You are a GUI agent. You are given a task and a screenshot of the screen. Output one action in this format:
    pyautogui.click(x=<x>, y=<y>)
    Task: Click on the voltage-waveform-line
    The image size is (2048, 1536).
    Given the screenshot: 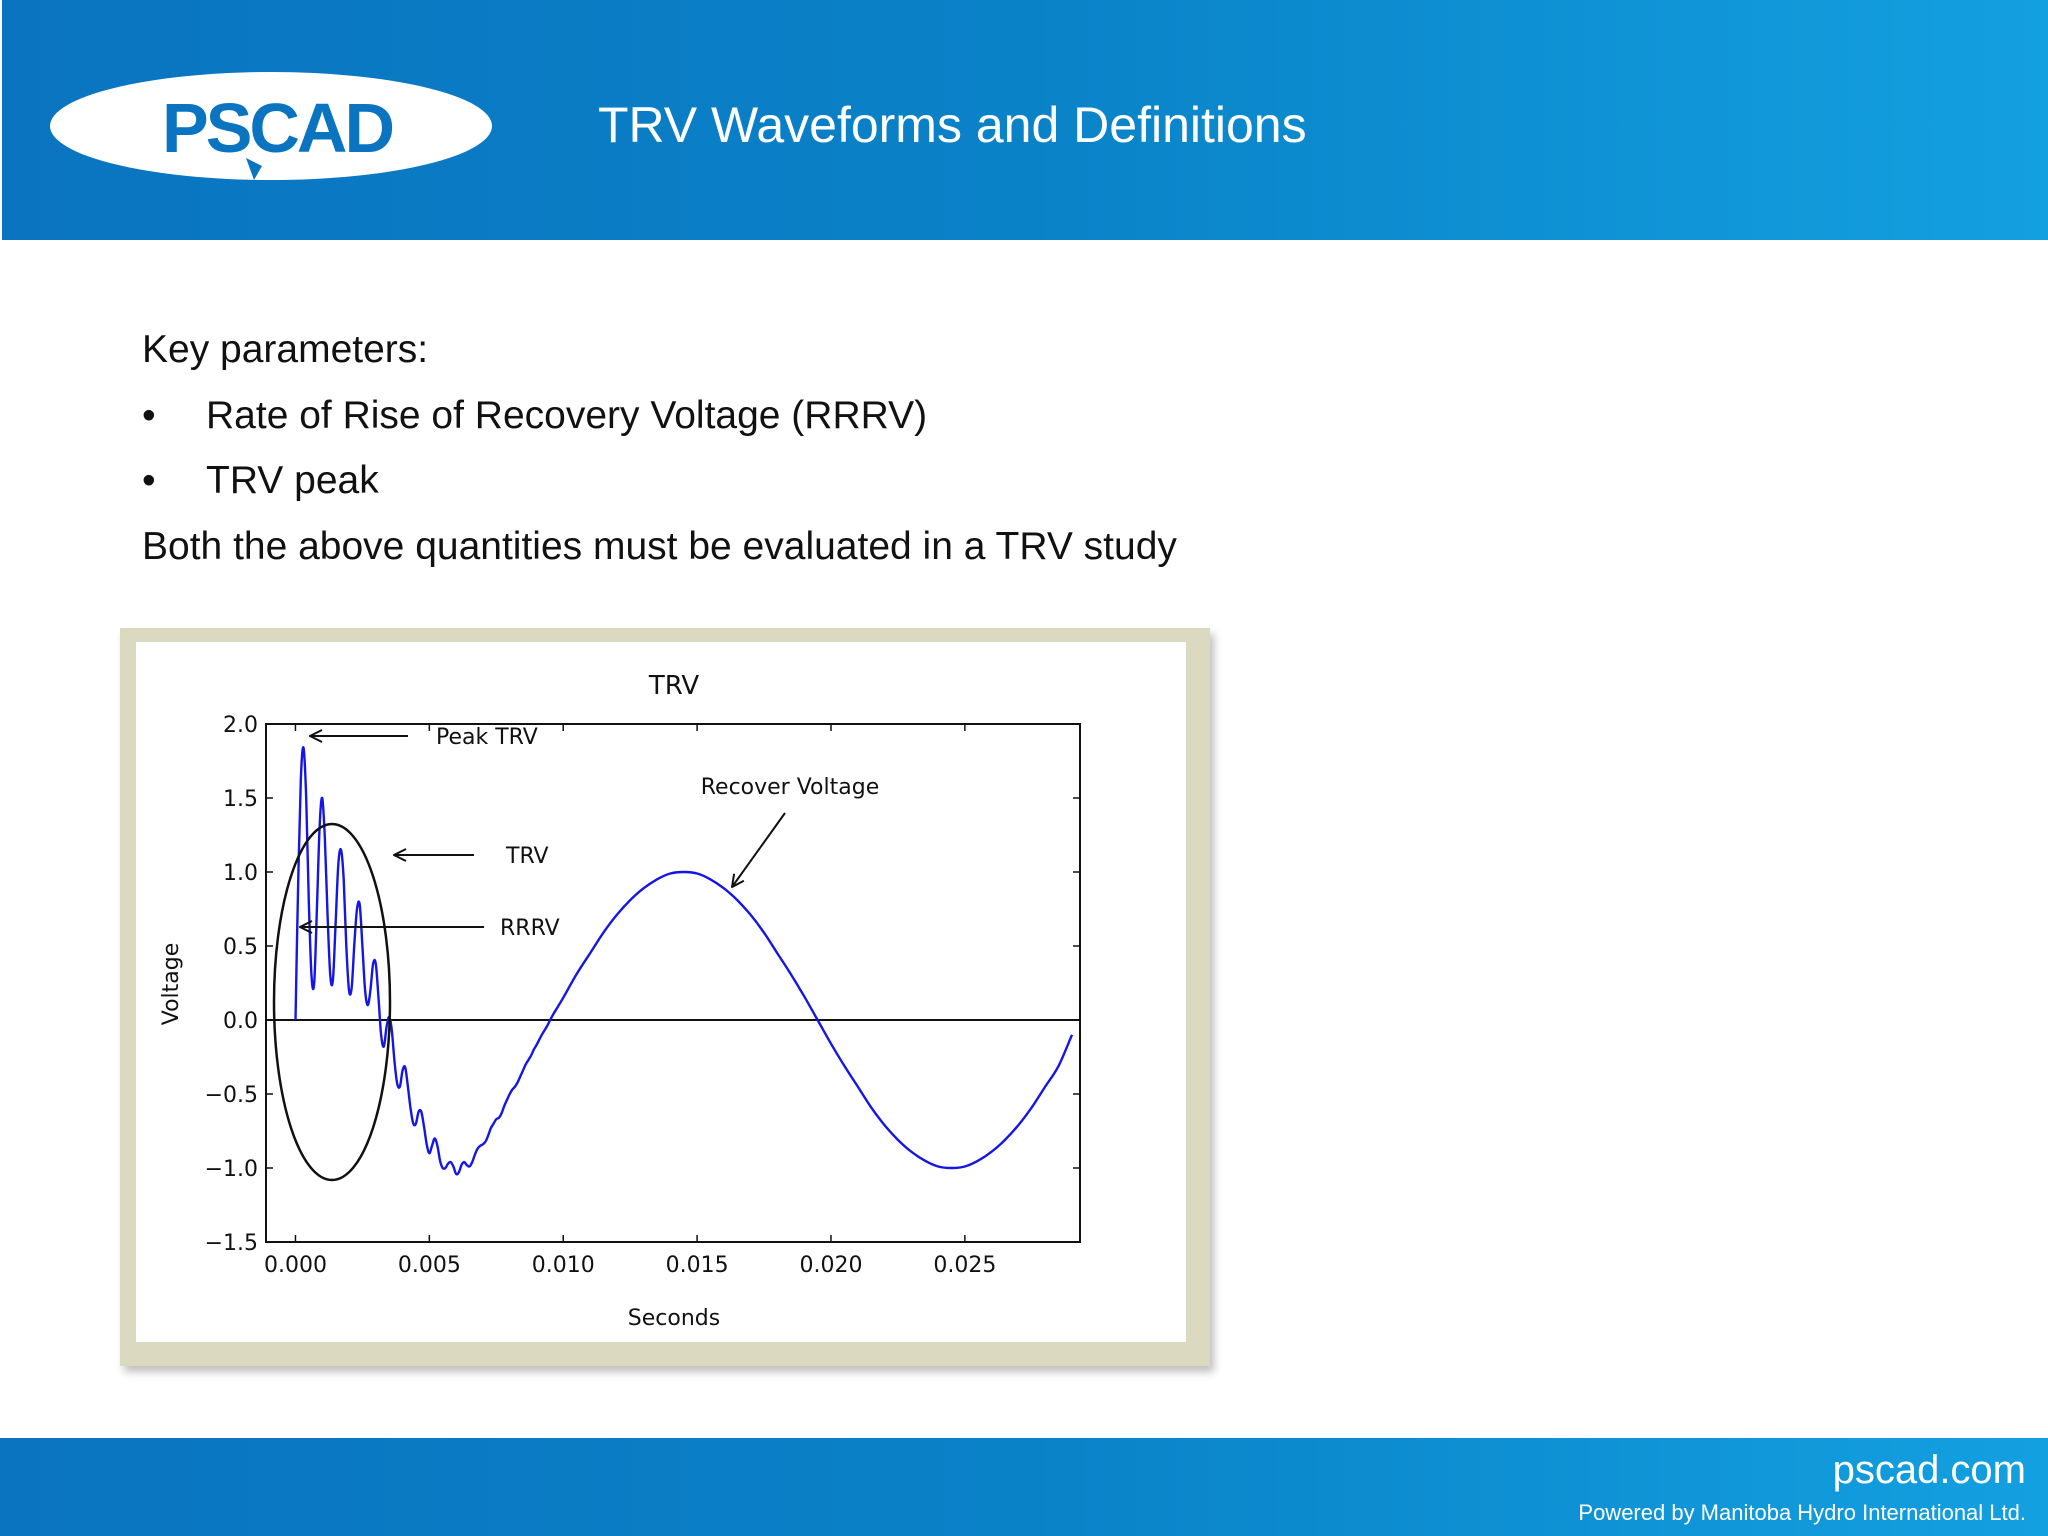 What is the action you would take?
    pyautogui.click(x=684, y=961)
    